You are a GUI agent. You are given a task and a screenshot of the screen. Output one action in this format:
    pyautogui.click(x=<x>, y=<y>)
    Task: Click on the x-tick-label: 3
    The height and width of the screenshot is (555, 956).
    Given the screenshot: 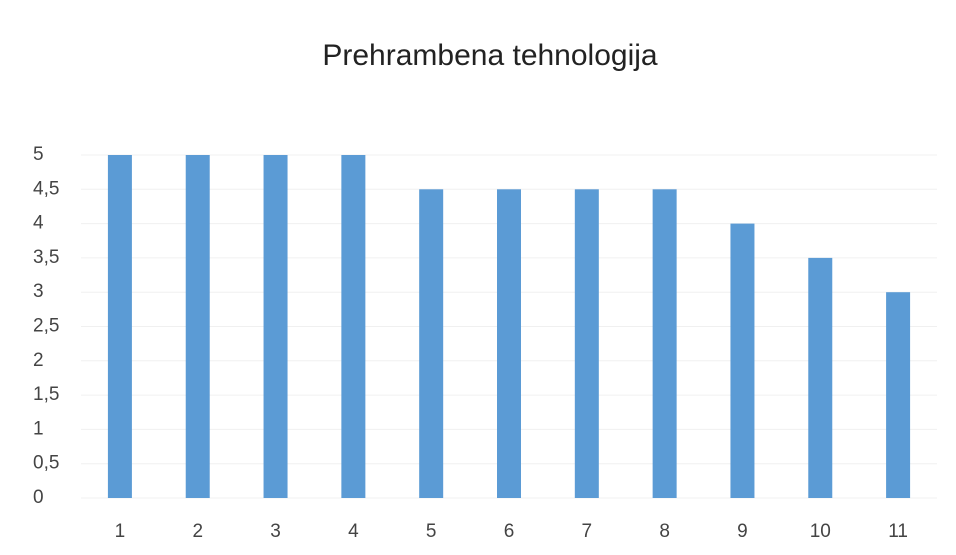 What is the action you would take?
    pyautogui.click(x=275, y=531)
    